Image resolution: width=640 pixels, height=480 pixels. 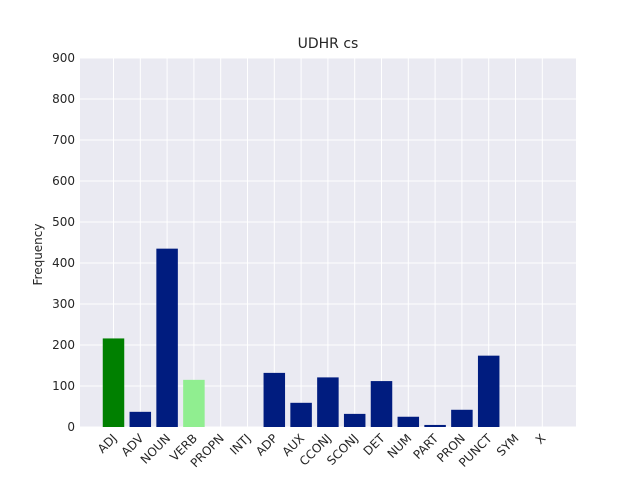 What do you see at coordinates (63, 222) in the screenshot?
I see `y-tick-label: 500` at bounding box center [63, 222].